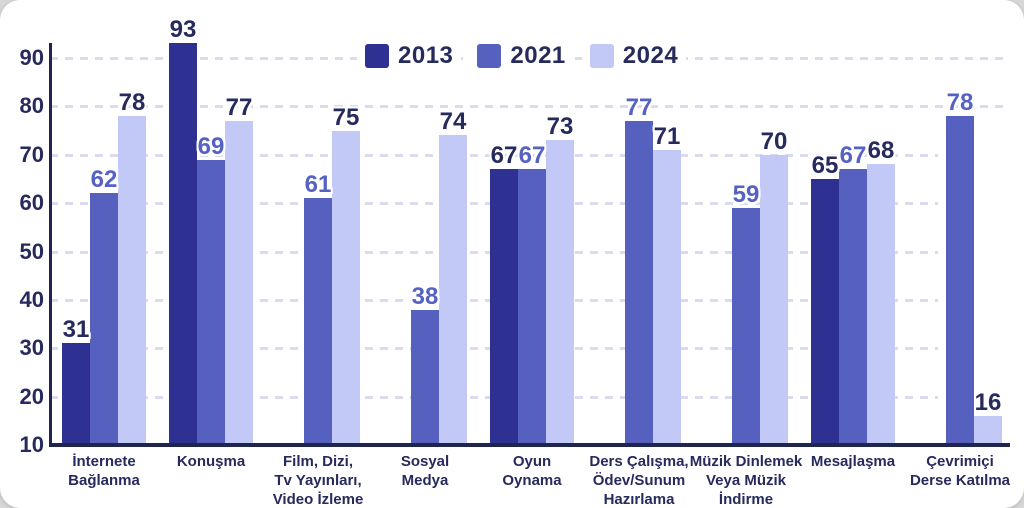 The height and width of the screenshot is (508, 1024). I want to click on value-label-2021-3: 38, so click(425, 296).